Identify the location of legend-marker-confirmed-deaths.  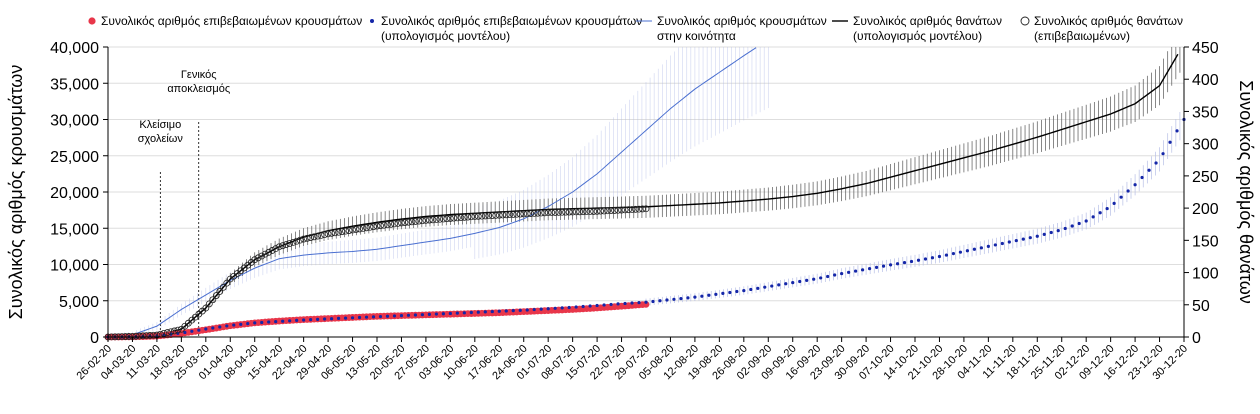
(1025, 21).